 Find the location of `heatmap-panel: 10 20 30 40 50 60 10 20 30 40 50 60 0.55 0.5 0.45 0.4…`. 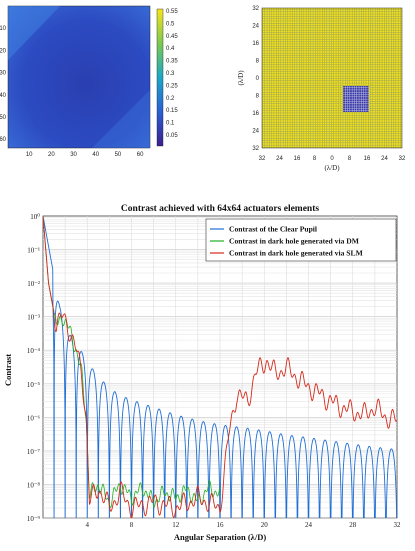

heatmap-panel: 10 20 30 40 50 60 10 20 30 40 50 60 0.55 0.5 0.45 0.4… is located at coordinates (89, 81).